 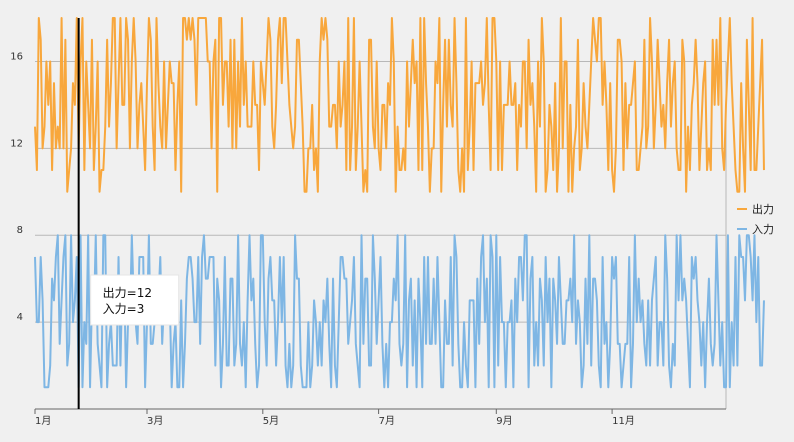 What do you see at coordinates (16, 143) in the screenshot?
I see `y-tick-label-12: 12` at bounding box center [16, 143].